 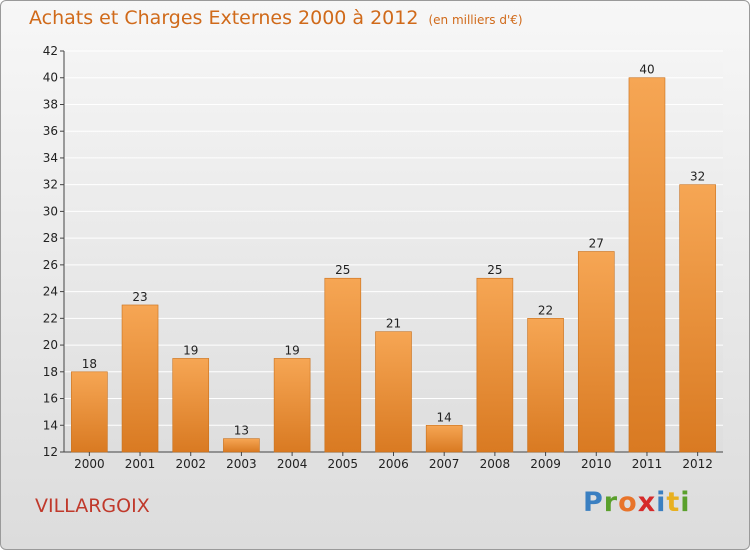 I want to click on proxiti-logo: Proxiti, so click(x=637, y=502).